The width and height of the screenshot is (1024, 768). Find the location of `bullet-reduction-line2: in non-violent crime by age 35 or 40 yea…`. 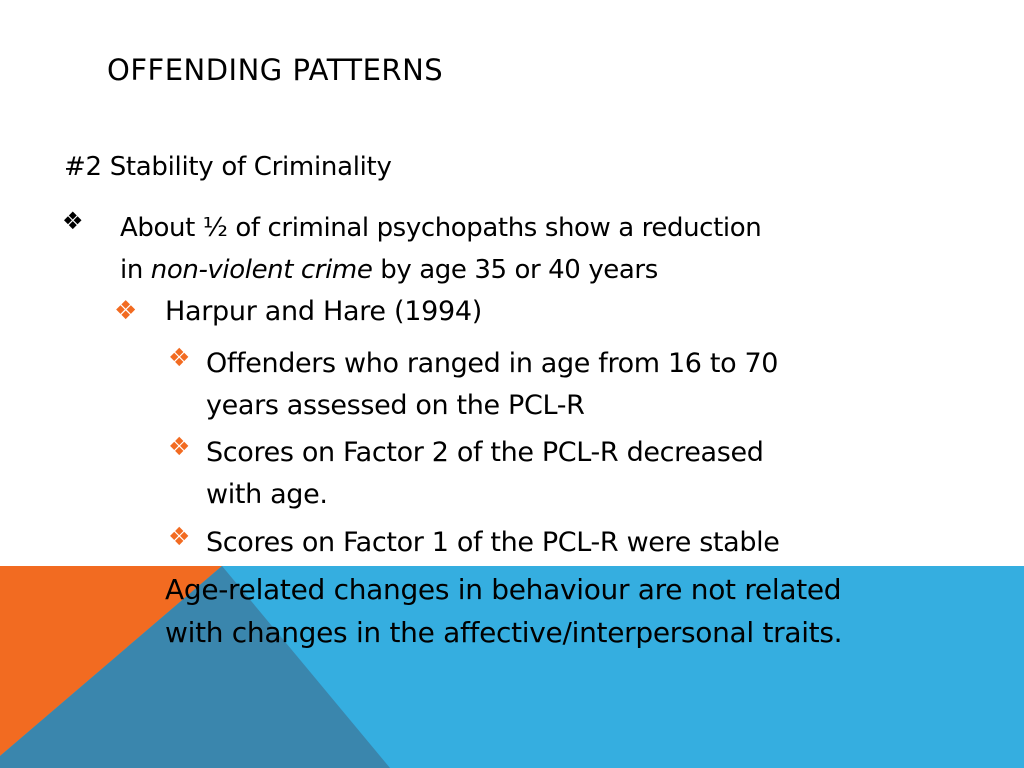

bullet-reduction-line2: in non-violent crime by age 35 or 40 yea… is located at coordinates (440, 270).